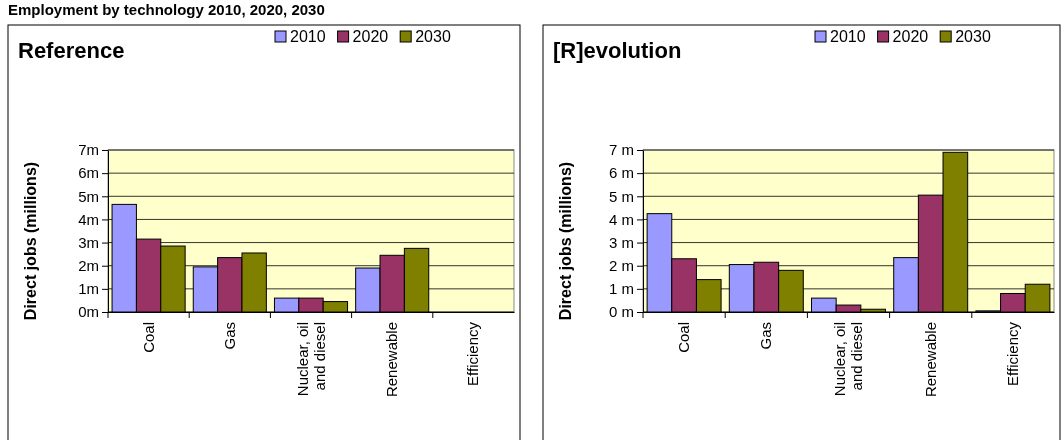 The image size is (1062, 440). What do you see at coordinates (621, 242) in the screenshot?
I see `y-tick-label: 3 m` at bounding box center [621, 242].